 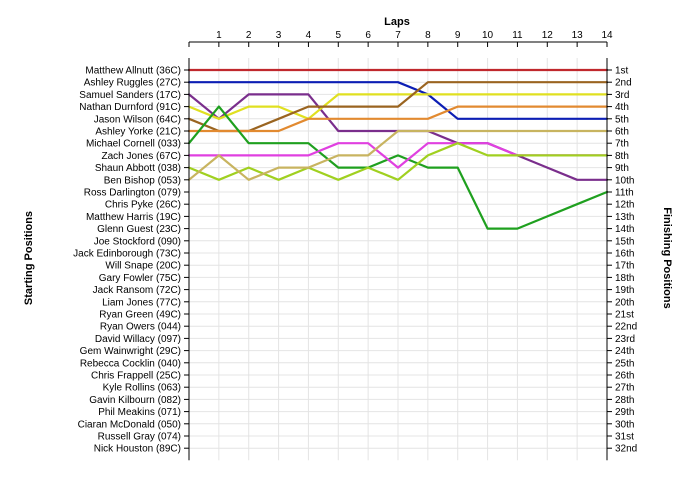 I want to click on start-position-label: Chris Pyke (26C), so click(x=143, y=205).